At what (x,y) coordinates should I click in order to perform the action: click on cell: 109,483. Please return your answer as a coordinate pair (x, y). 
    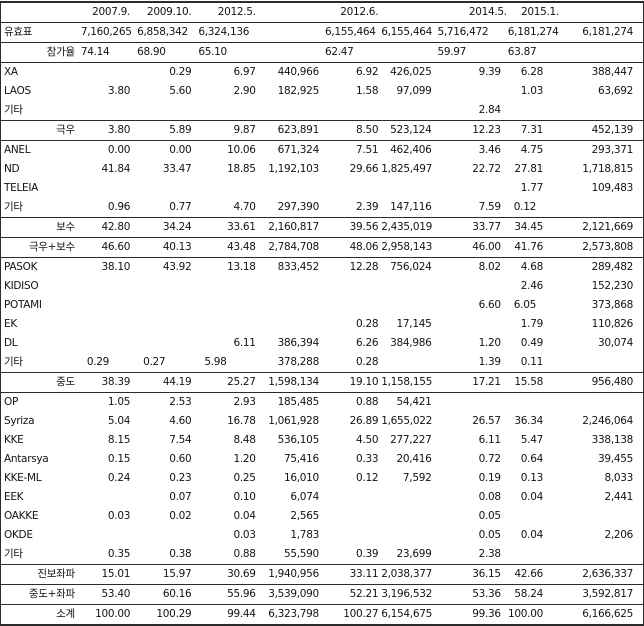
    Looking at the image, I should click on (612, 188).